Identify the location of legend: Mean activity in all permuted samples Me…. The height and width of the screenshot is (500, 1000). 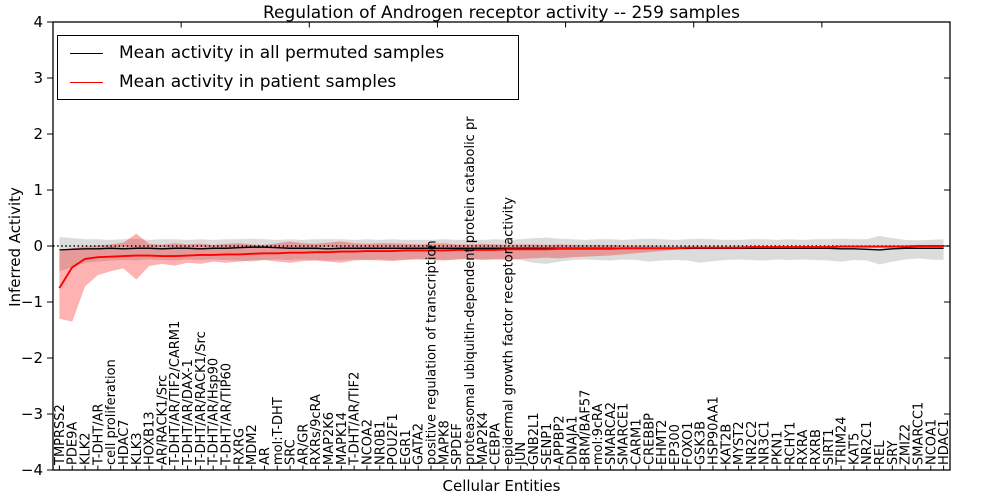
(288, 67).